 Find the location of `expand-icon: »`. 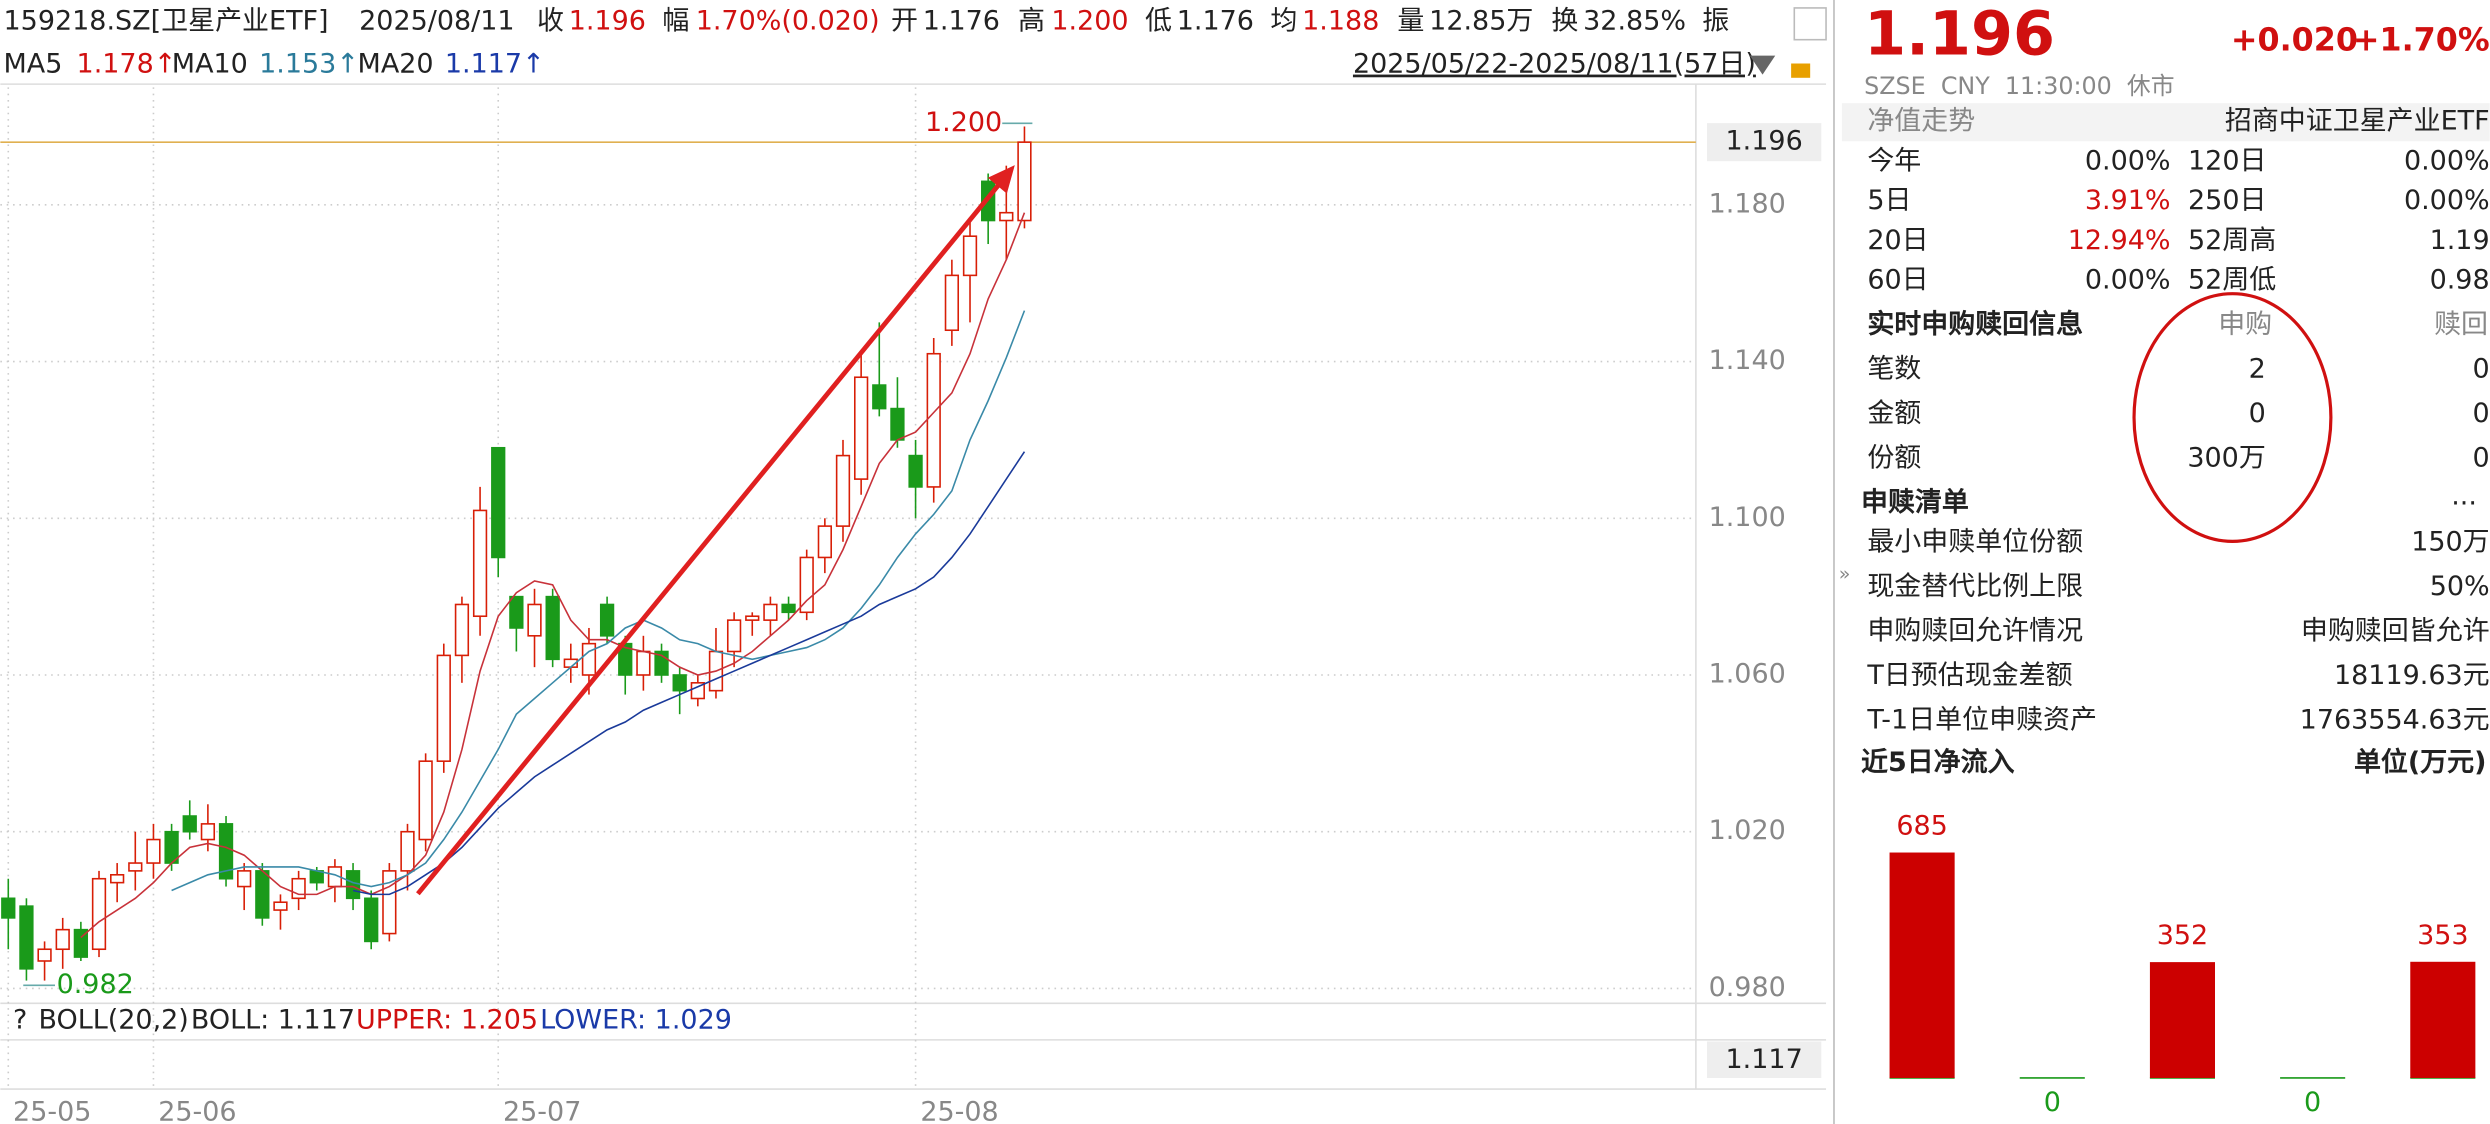

expand-icon: » is located at coordinates (1845, 574).